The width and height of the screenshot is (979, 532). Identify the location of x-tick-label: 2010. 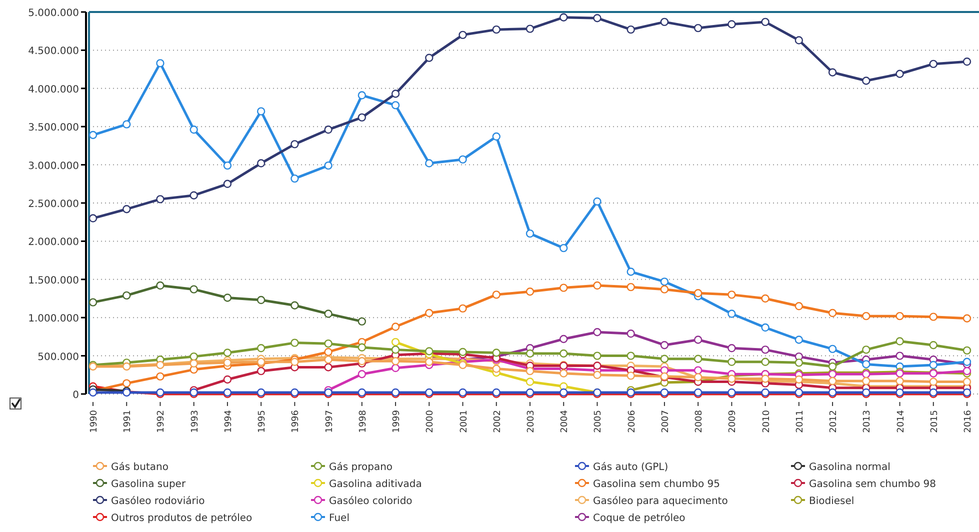
(767, 421).